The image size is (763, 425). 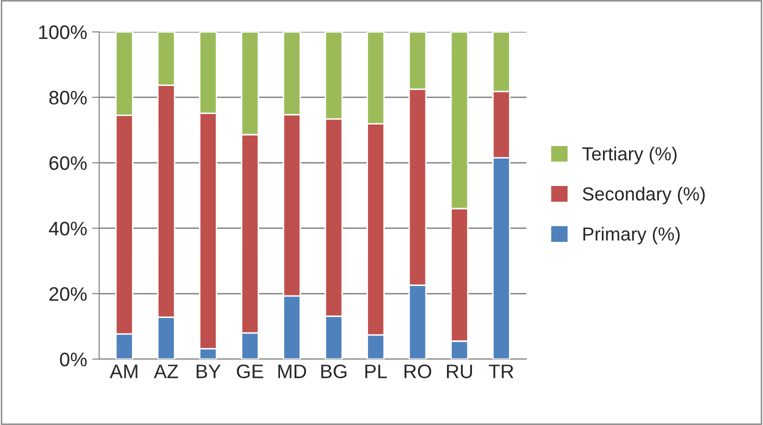 I want to click on y-tick-label: 40%, so click(x=67, y=229).